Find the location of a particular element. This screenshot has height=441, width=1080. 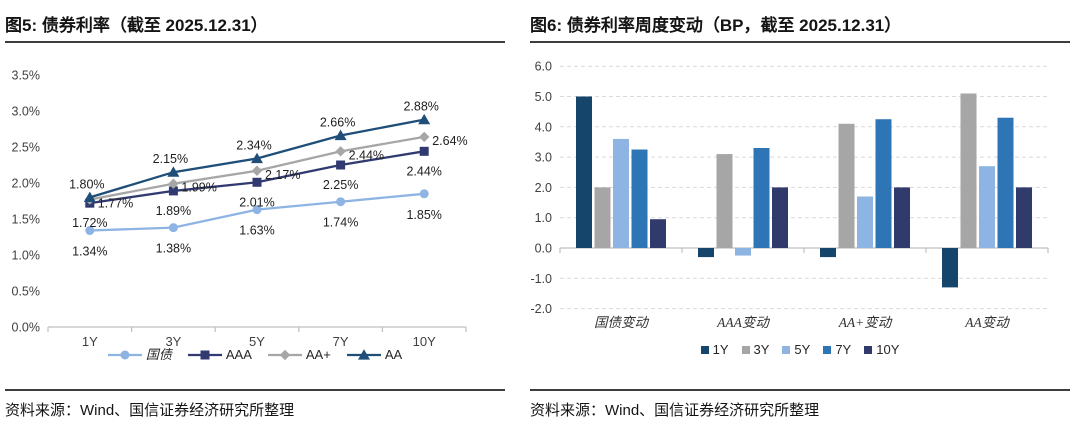

legend-label: AAA is located at coordinates (238, 354).